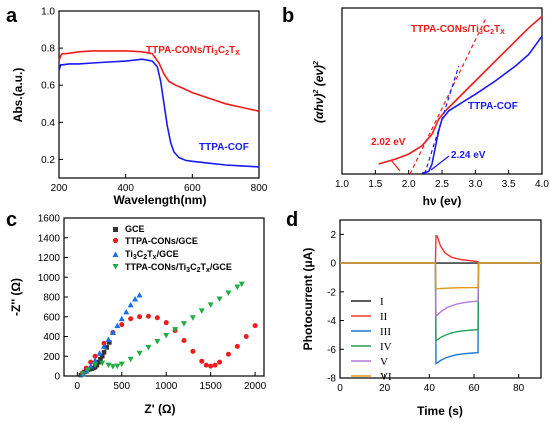  I want to click on leg3-a: Ti, so click(129, 254).